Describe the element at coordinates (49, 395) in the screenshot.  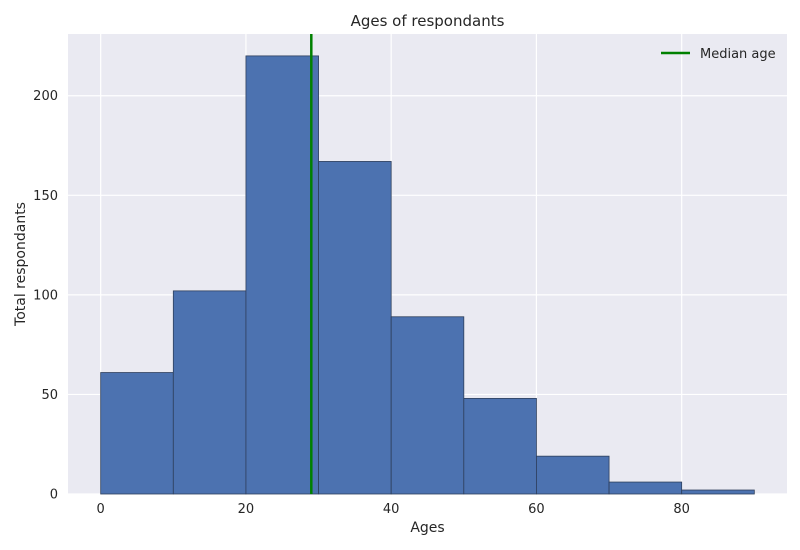
I see `y-tick-label: 50` at that location.